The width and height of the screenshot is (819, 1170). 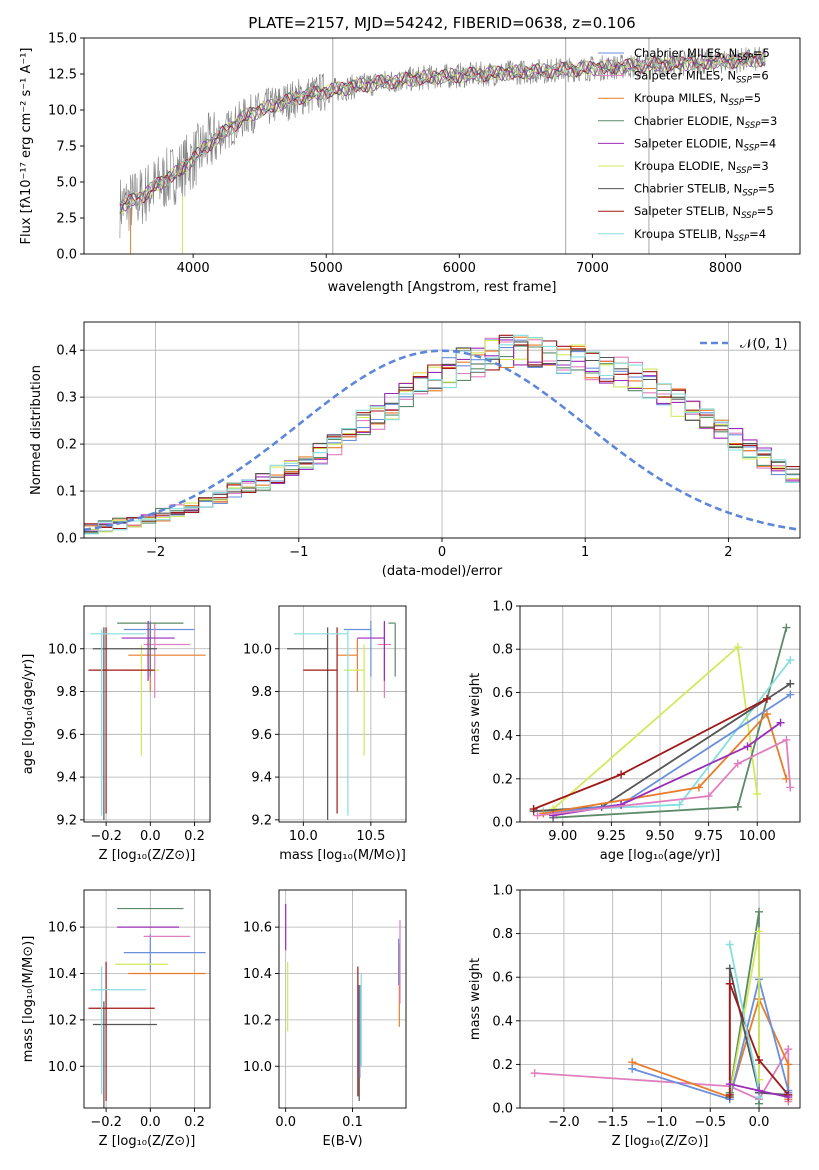 I want to click on legend-label-salpeter_stelib: Salpeter STELIB, NSSP=5, so click(x=704, y=212).